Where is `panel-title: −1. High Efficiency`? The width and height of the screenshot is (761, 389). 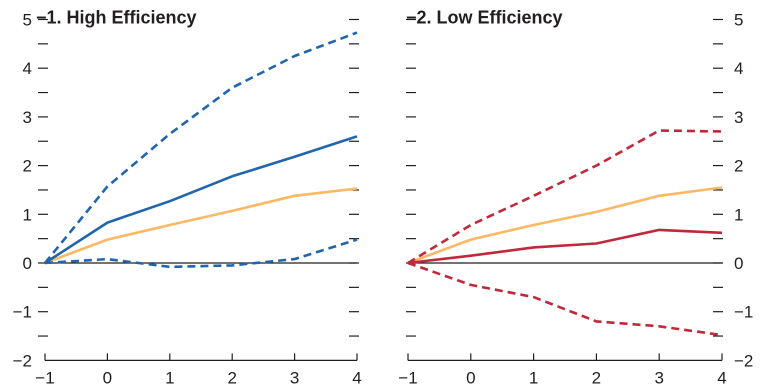
panel-title: −1. High Efficiency is located at coordinates (116, 18).